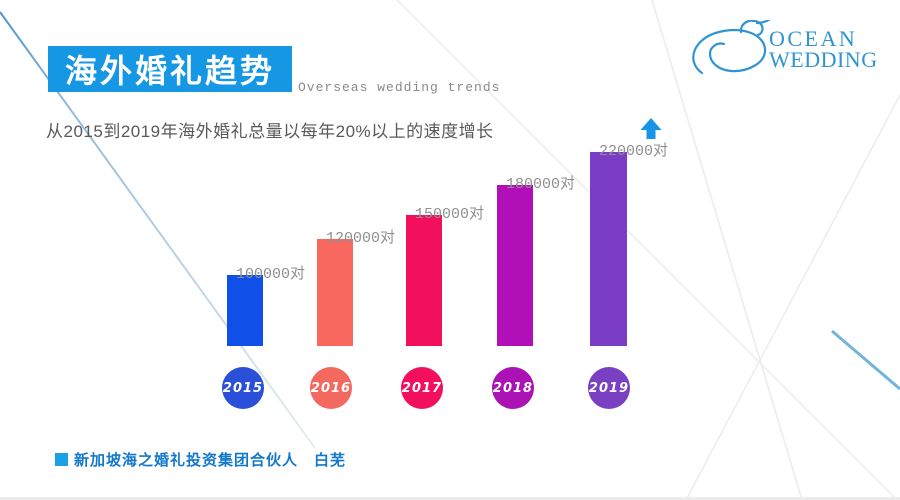  I want to click on bar-2016, so click(335, 292).